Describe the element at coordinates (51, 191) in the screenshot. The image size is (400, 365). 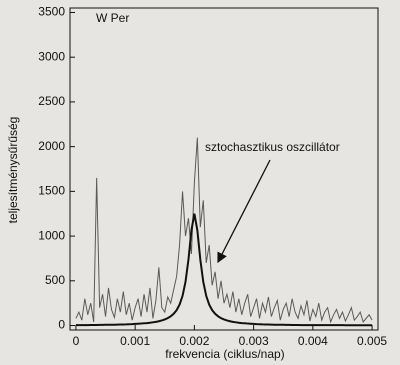
I see `y-tick-label: 1500` at that location.